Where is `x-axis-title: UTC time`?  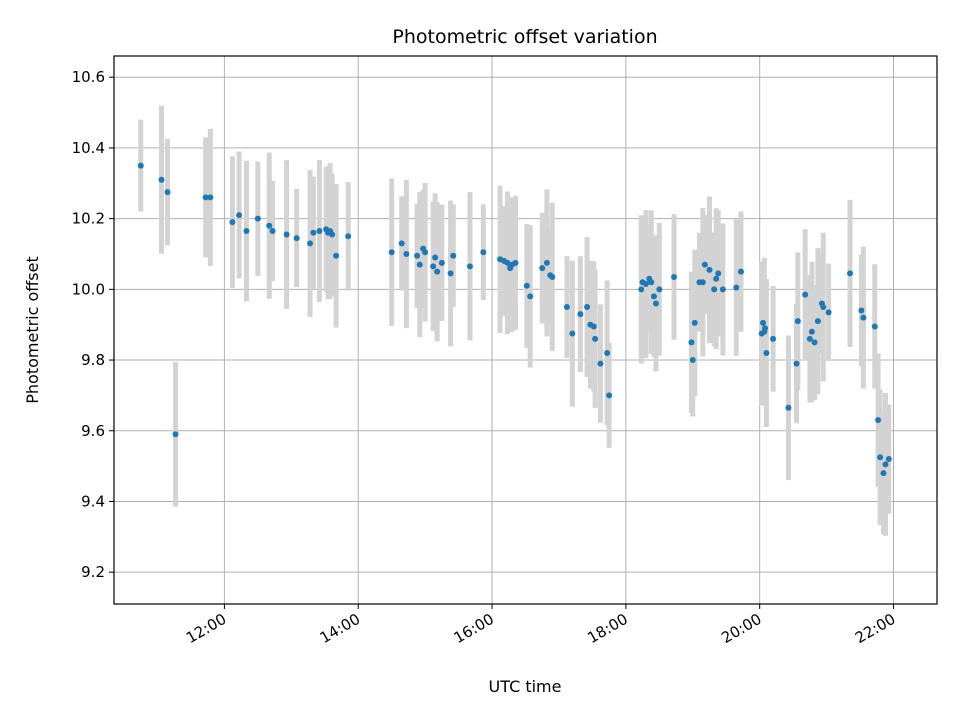
x-axis-title: UTC time is located at coordinates (525, 686).